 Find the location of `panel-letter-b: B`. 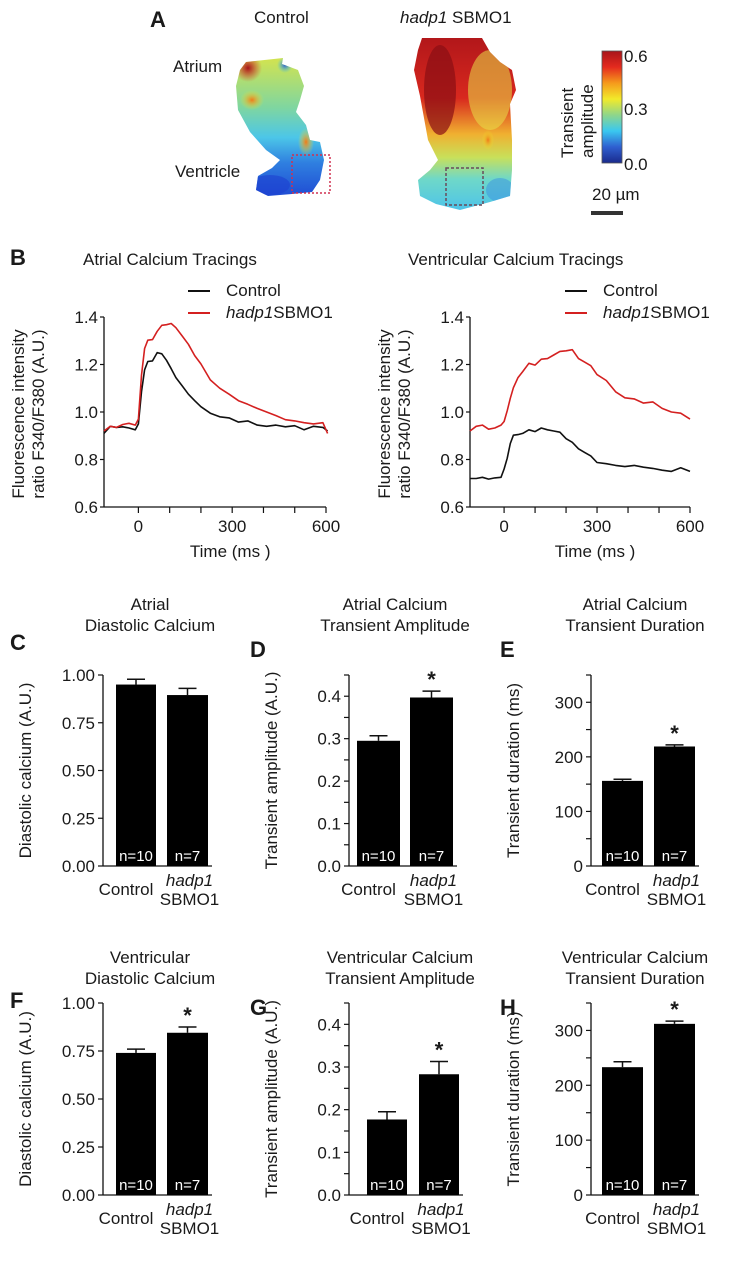

panel-letter-b: B is located at coordinates (18, 257).